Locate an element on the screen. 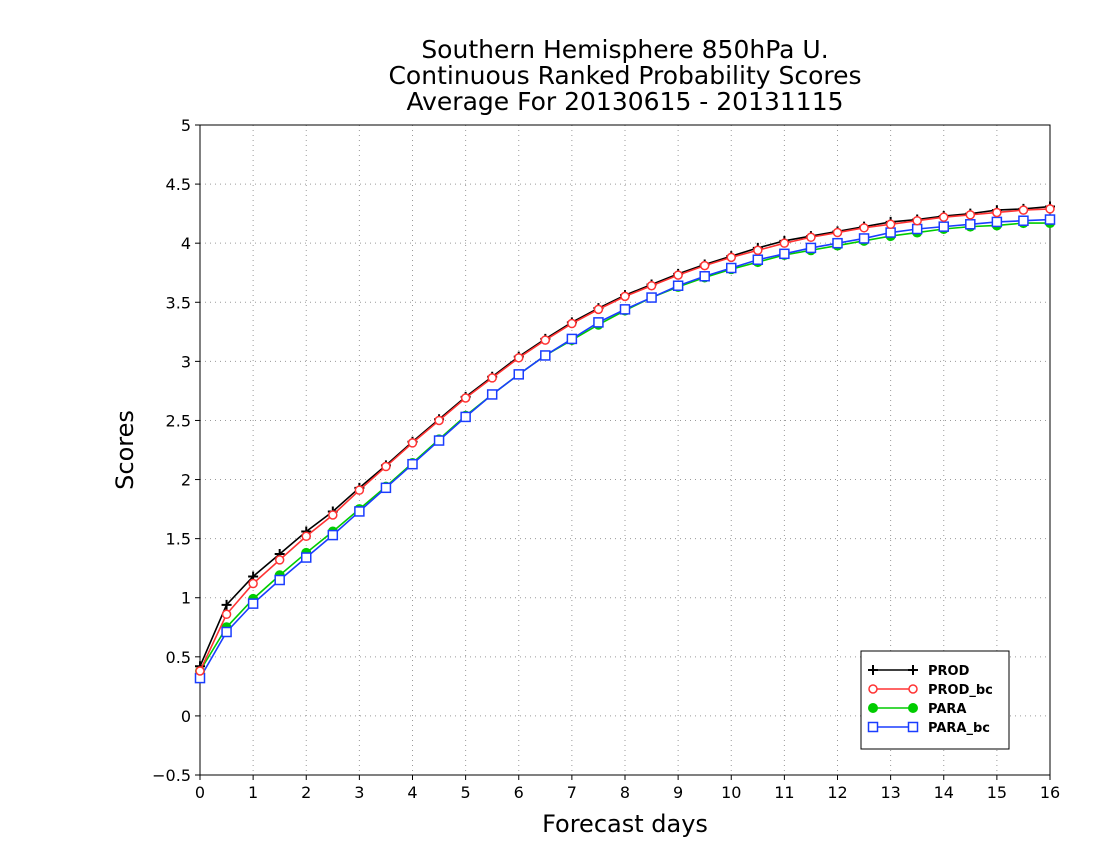  x-tick-label: 5 is located at coordinates (466, 792).